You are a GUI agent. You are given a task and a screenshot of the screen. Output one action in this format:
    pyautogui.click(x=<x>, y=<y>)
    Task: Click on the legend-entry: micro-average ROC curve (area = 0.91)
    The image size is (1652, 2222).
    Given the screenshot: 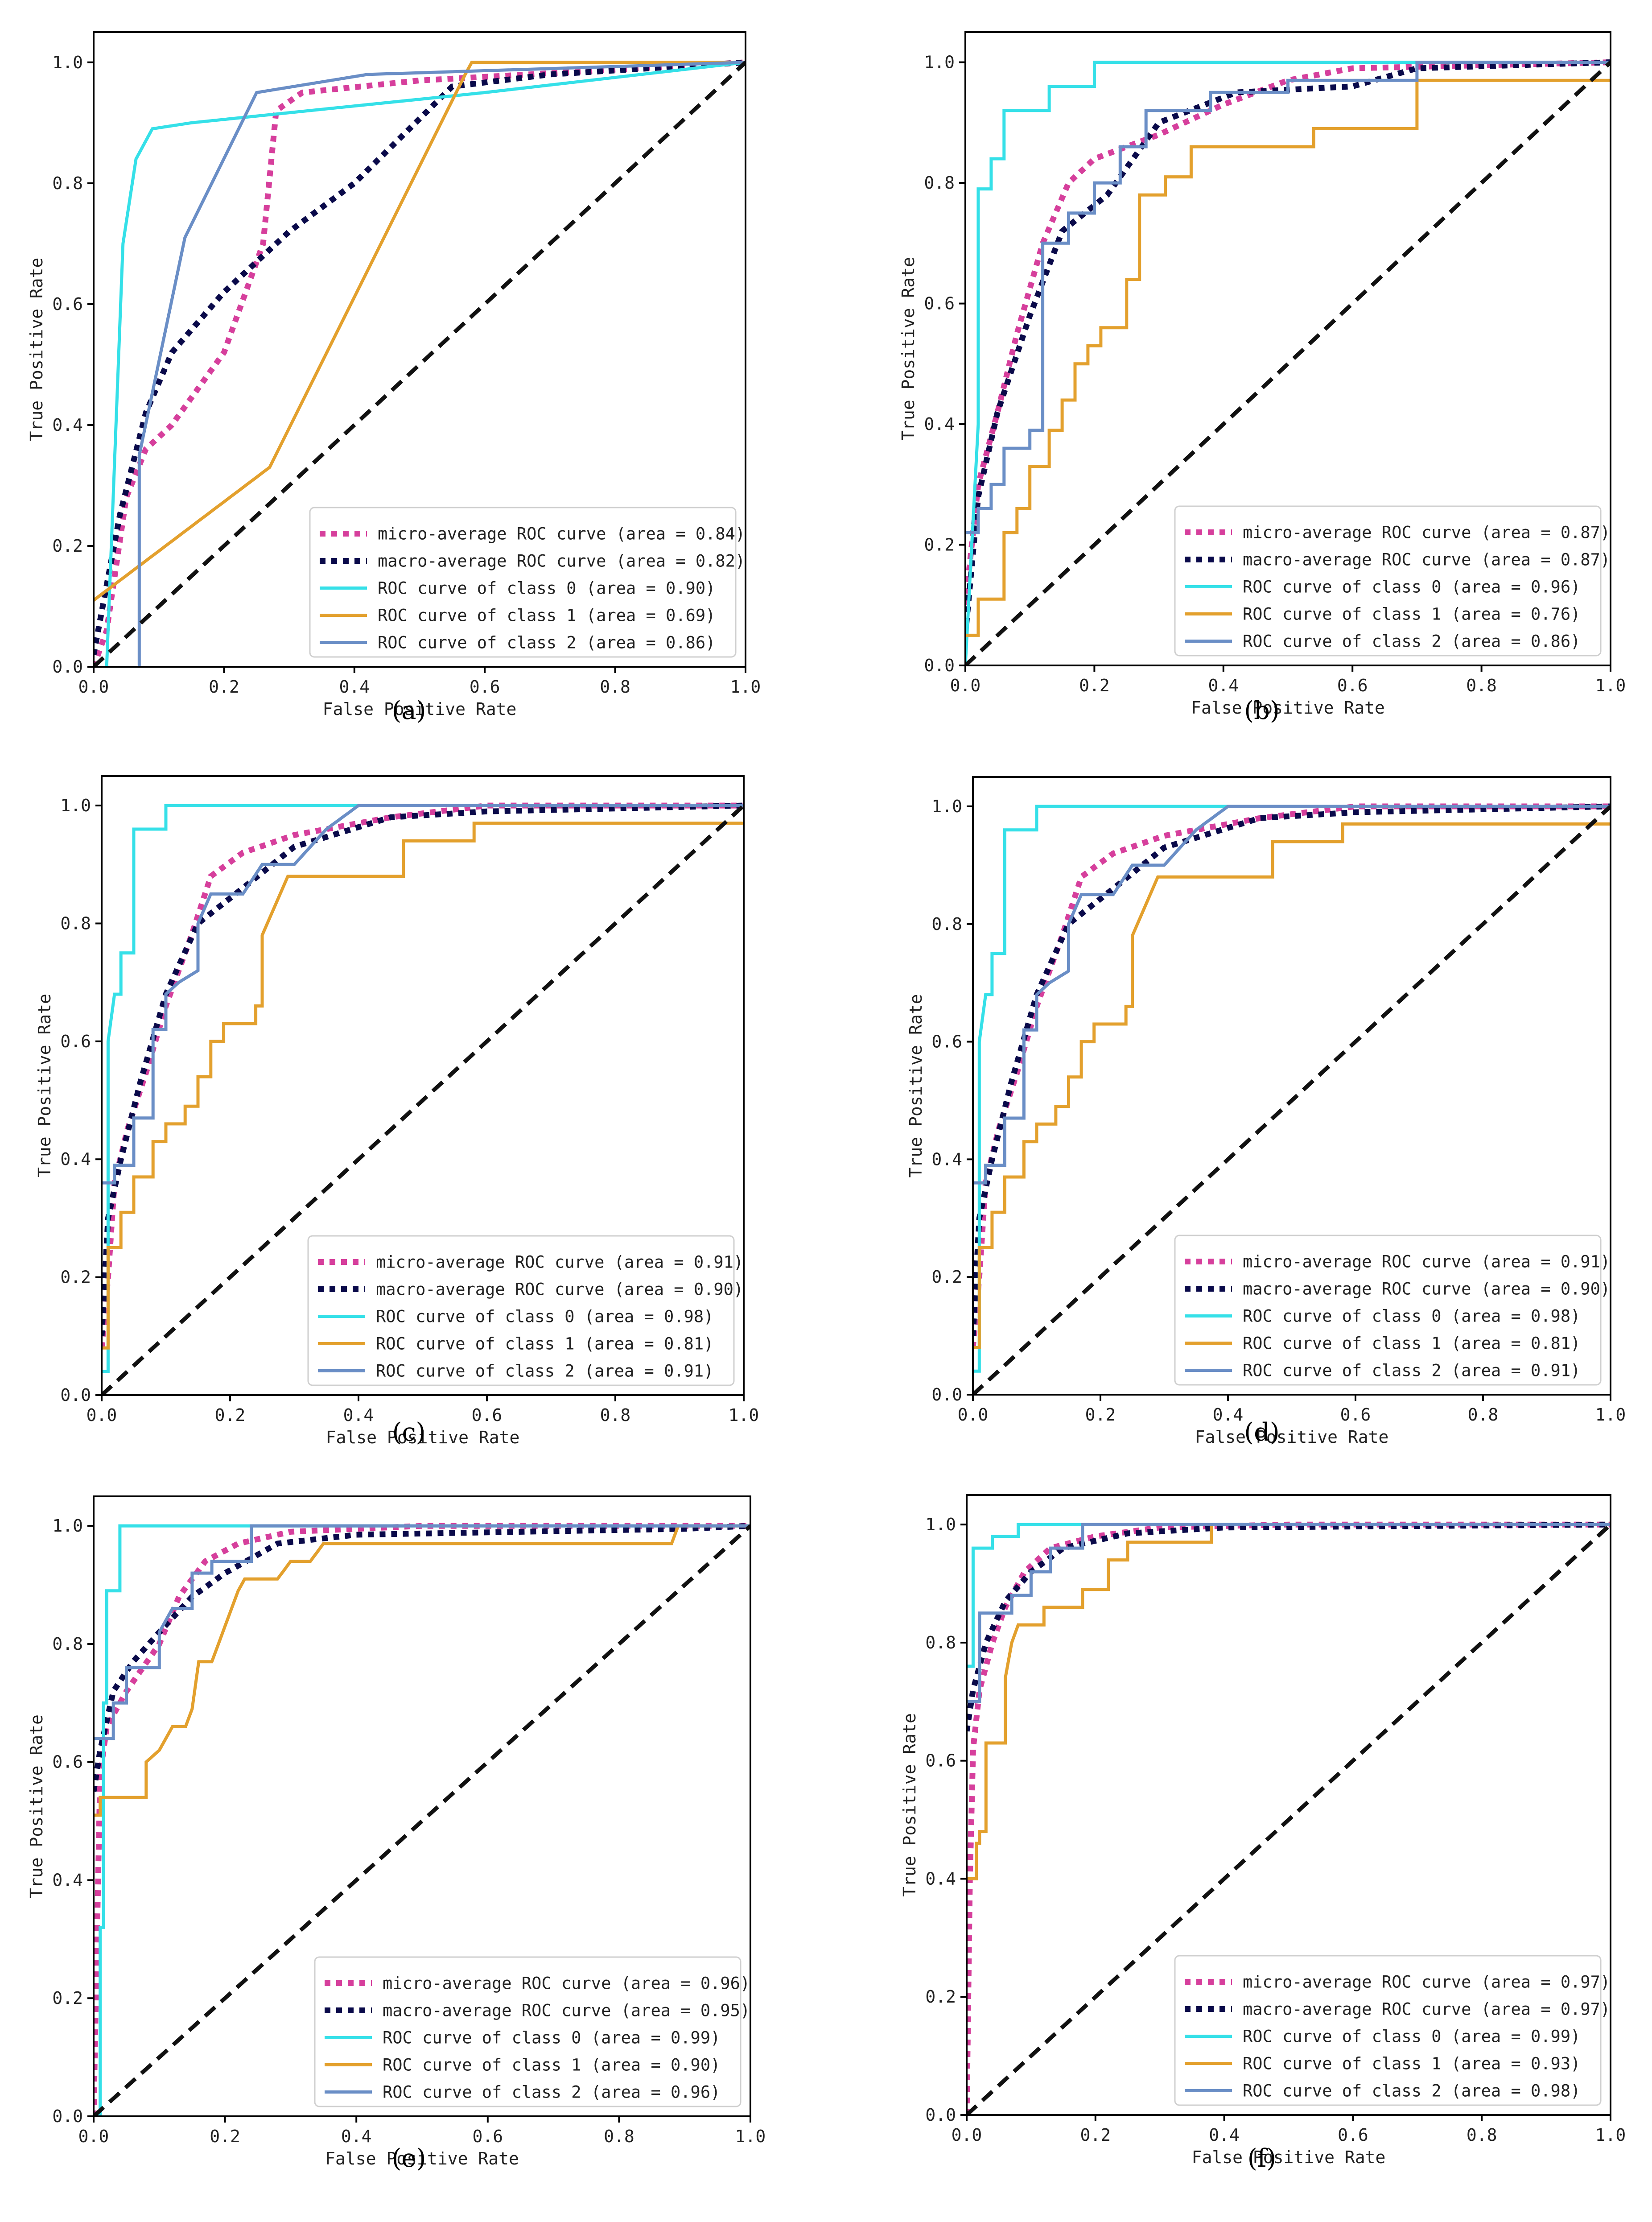 What is the action you would take?
    pyautogui.click(x=1427, y=1262)
    